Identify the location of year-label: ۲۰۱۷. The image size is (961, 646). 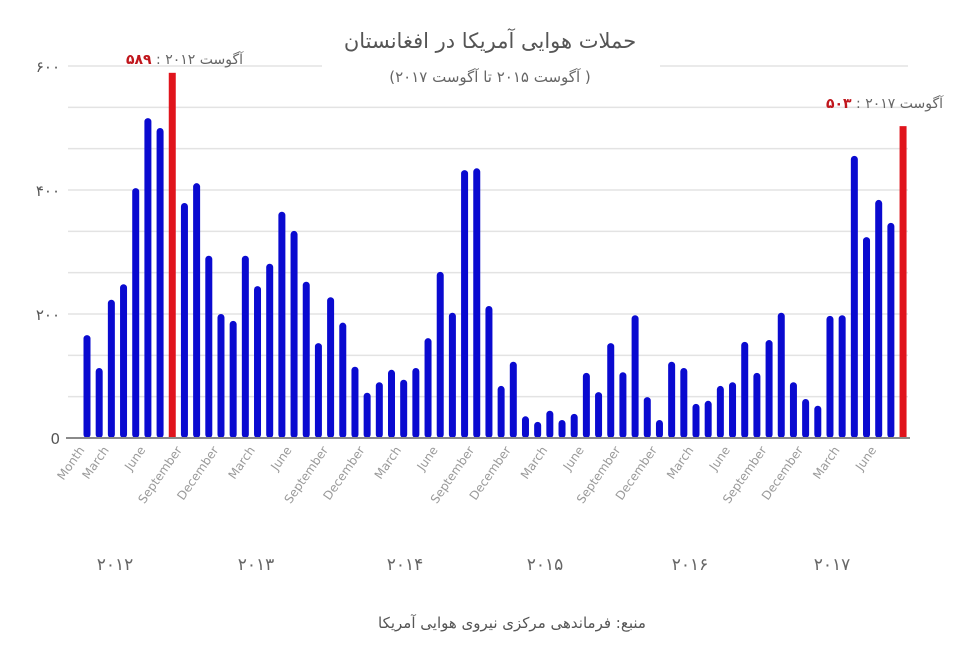
(832, 565).